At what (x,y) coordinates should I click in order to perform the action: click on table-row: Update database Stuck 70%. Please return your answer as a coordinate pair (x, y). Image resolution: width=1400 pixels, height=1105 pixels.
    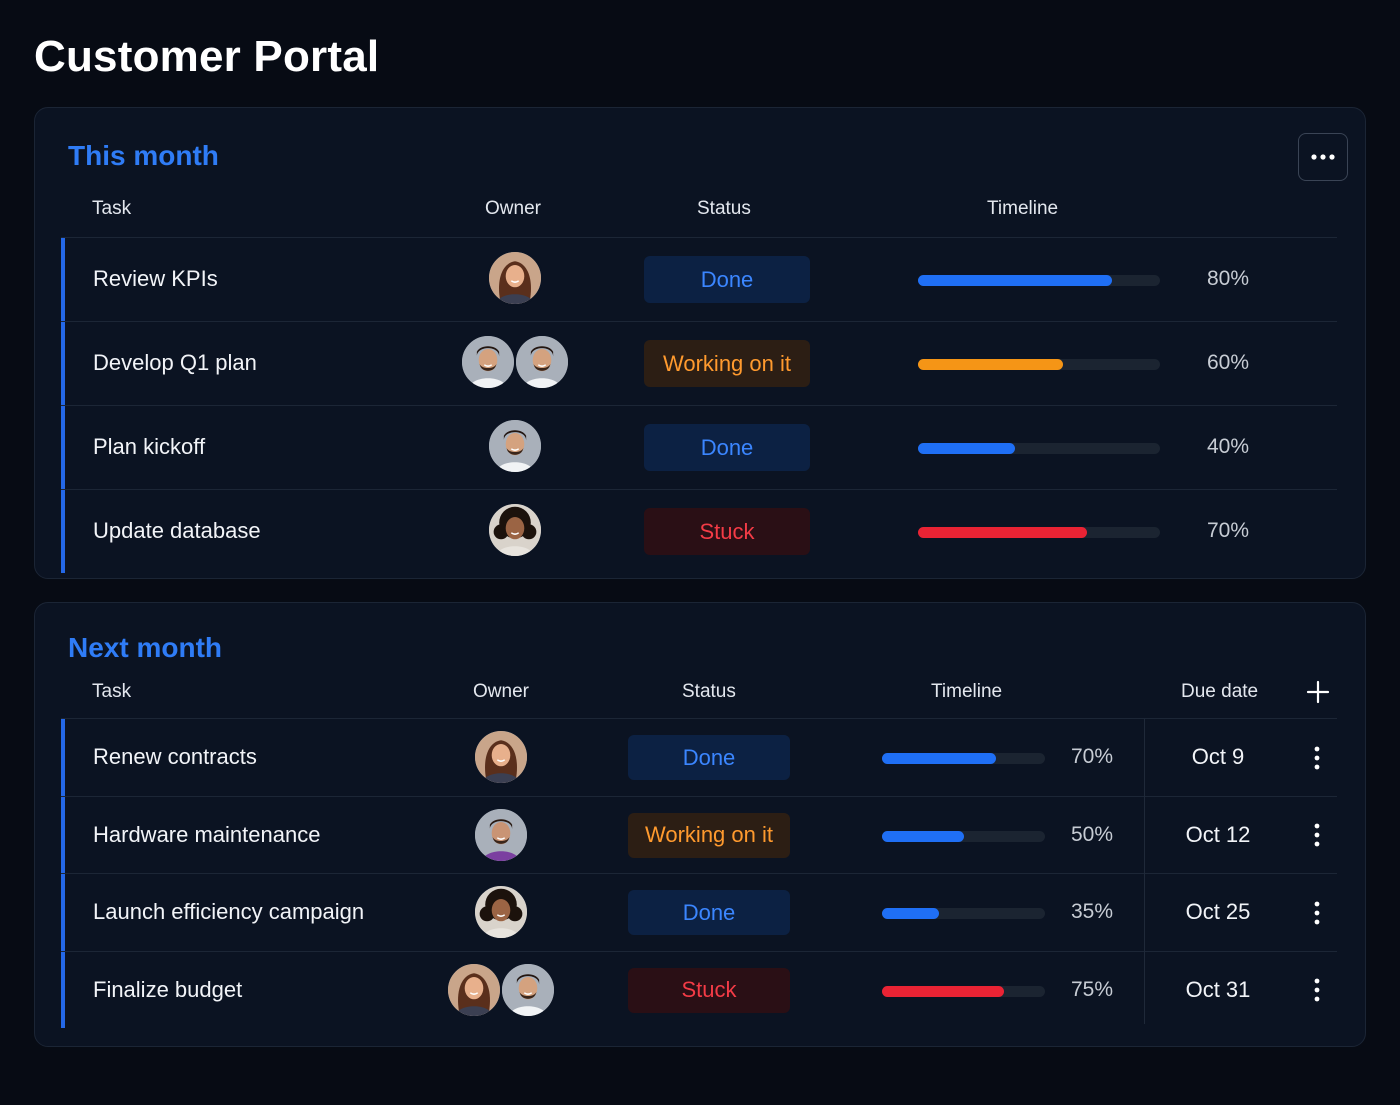
    Looking at the image, I should click on (699, 531).